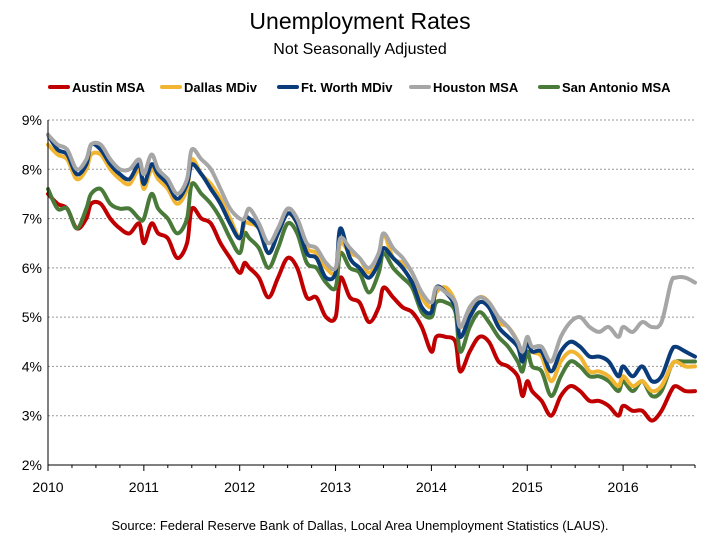 The width and height of the screenshot is (720, 540). I want to click on y-tick-label: 4%, so click(32, 366).